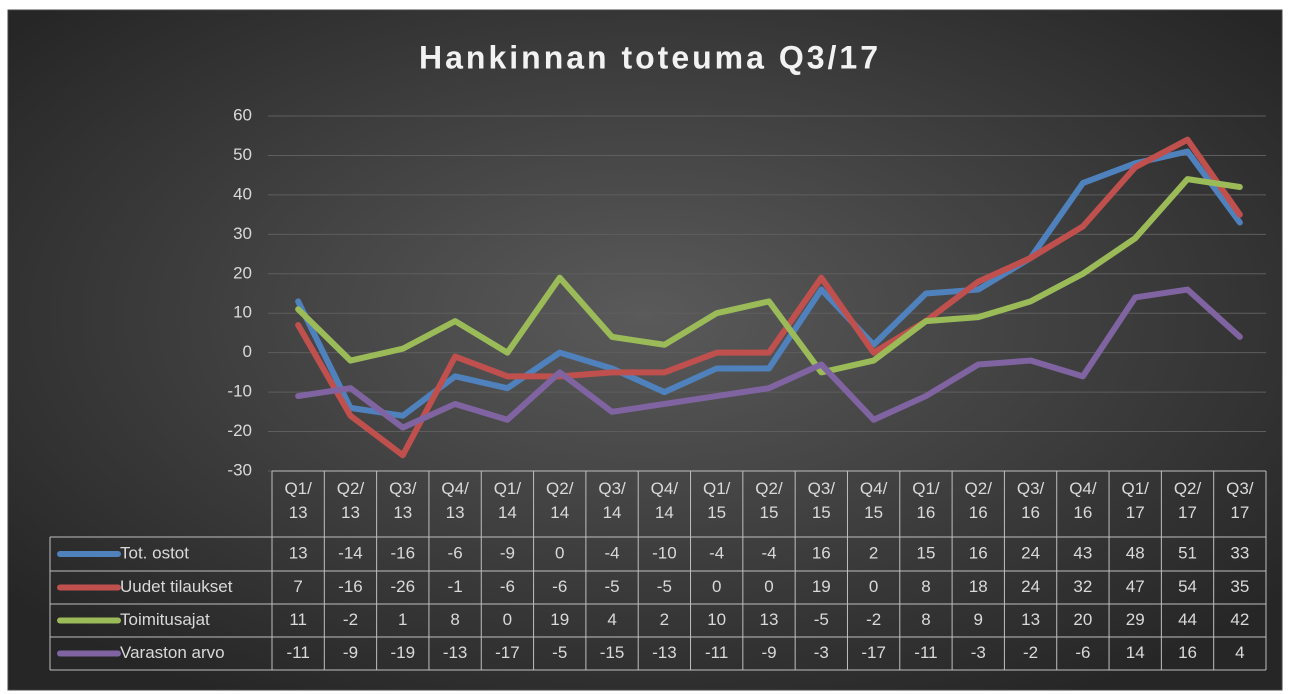 This screenshot has width=1290, height=694. Describe the element at coordinates (154, 552) in the screenshot. I see `legend-label: Tot. ostot` at that location.